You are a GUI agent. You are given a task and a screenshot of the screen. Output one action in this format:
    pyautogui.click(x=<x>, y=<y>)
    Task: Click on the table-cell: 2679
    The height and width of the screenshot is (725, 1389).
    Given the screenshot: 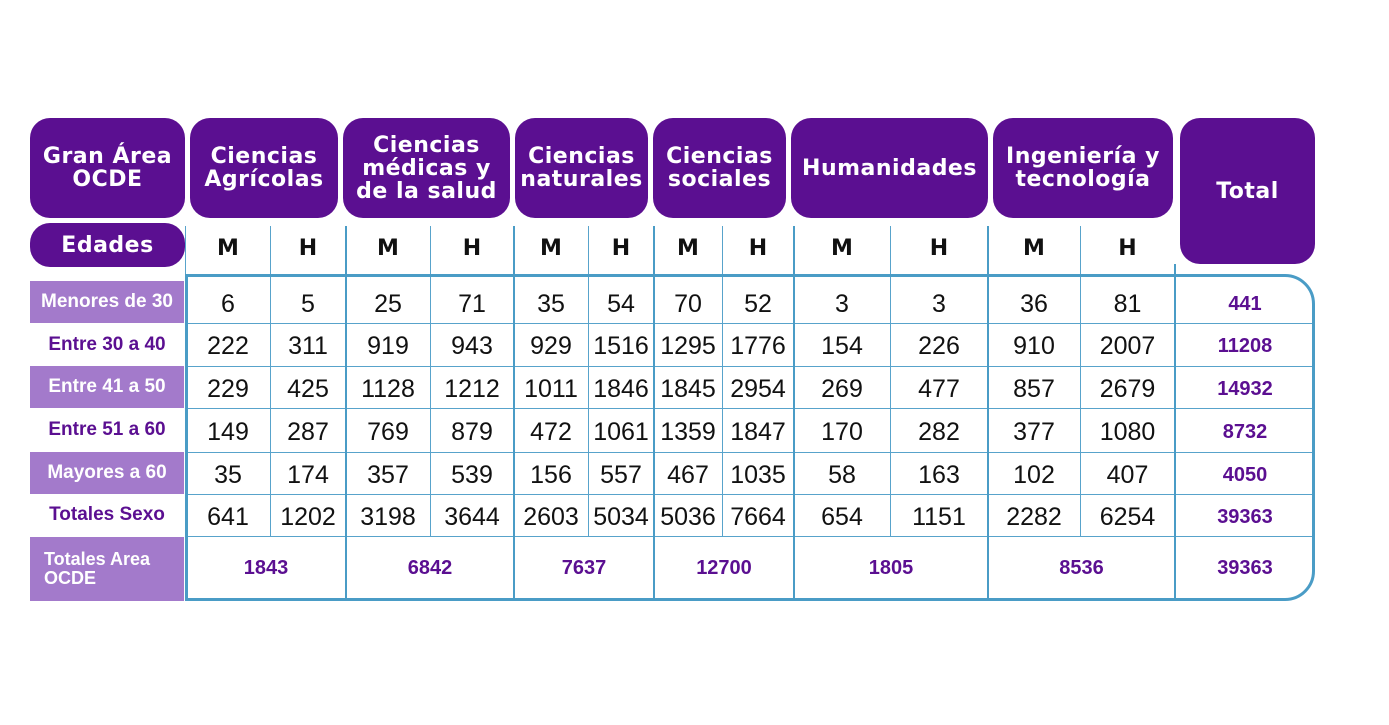 What is the action you would take?
    pyautogui.click(x=1127, y=388)
    